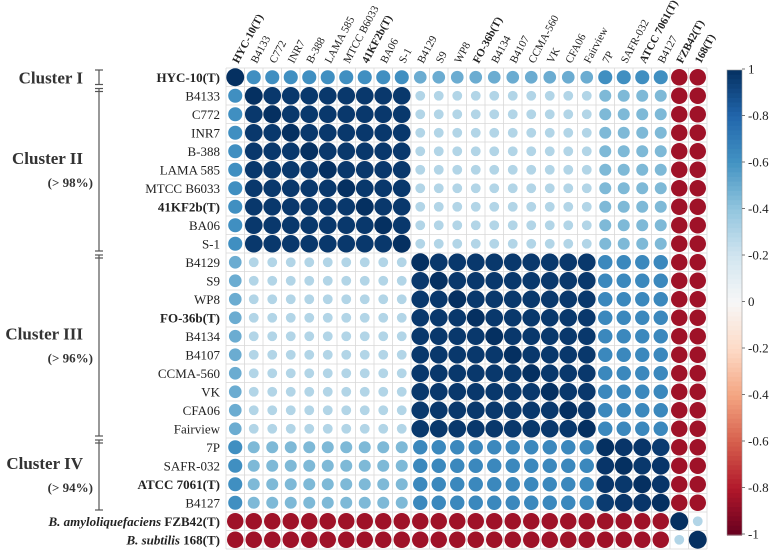 This screenshot has height=550, width=775. What do you see at coordinates (758, 487) in the screenshot?
I see `colorbar-tick-label: -0.8` at bounding box center [758, 487].